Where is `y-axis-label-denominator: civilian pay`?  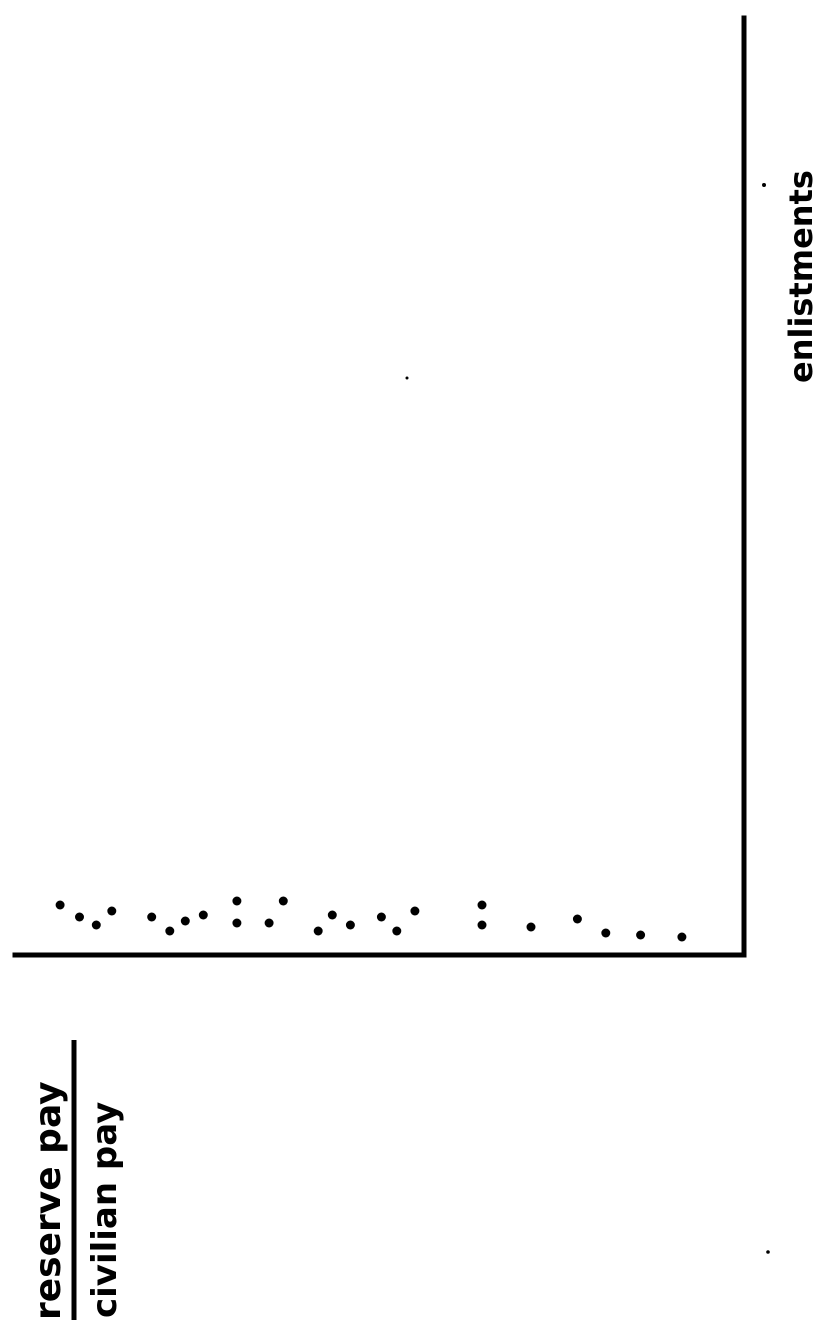
y-axis-label-denominator: civilian pay is located at coordinates (105, 1210).